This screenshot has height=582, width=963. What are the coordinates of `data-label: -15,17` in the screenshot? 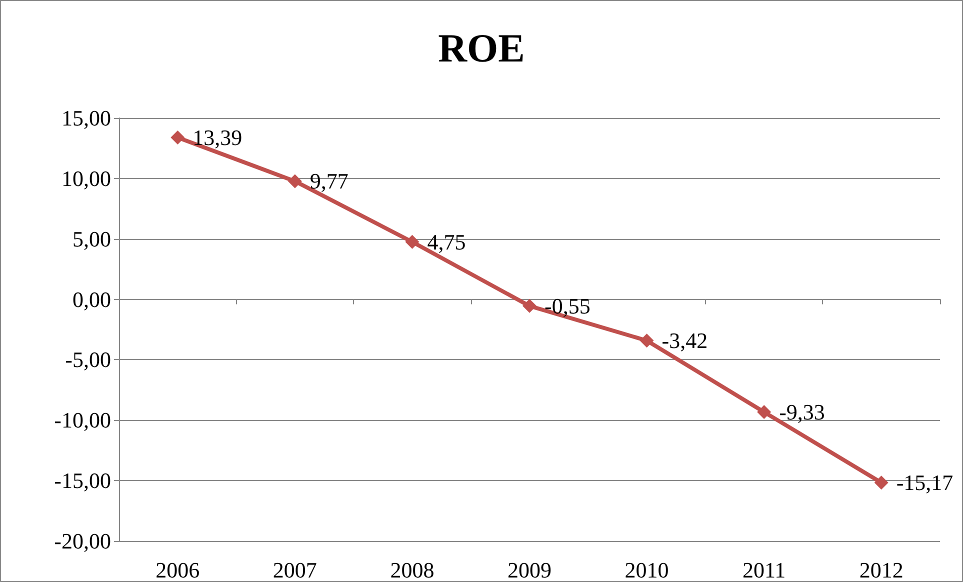 It's located at (925, 483).